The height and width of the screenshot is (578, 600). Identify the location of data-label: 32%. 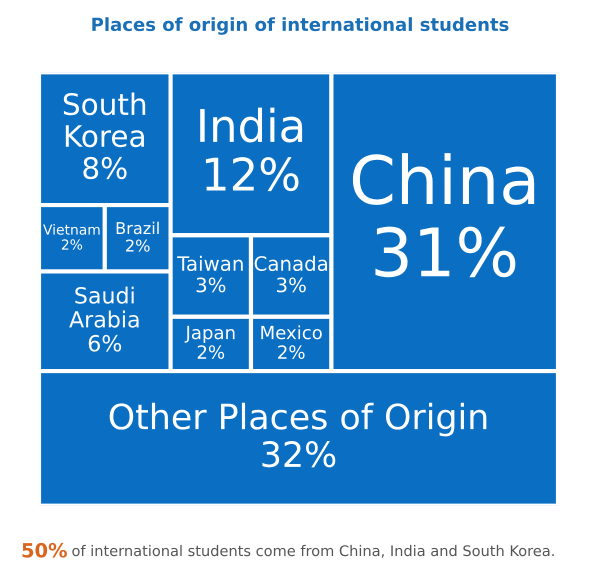
(299, 454).